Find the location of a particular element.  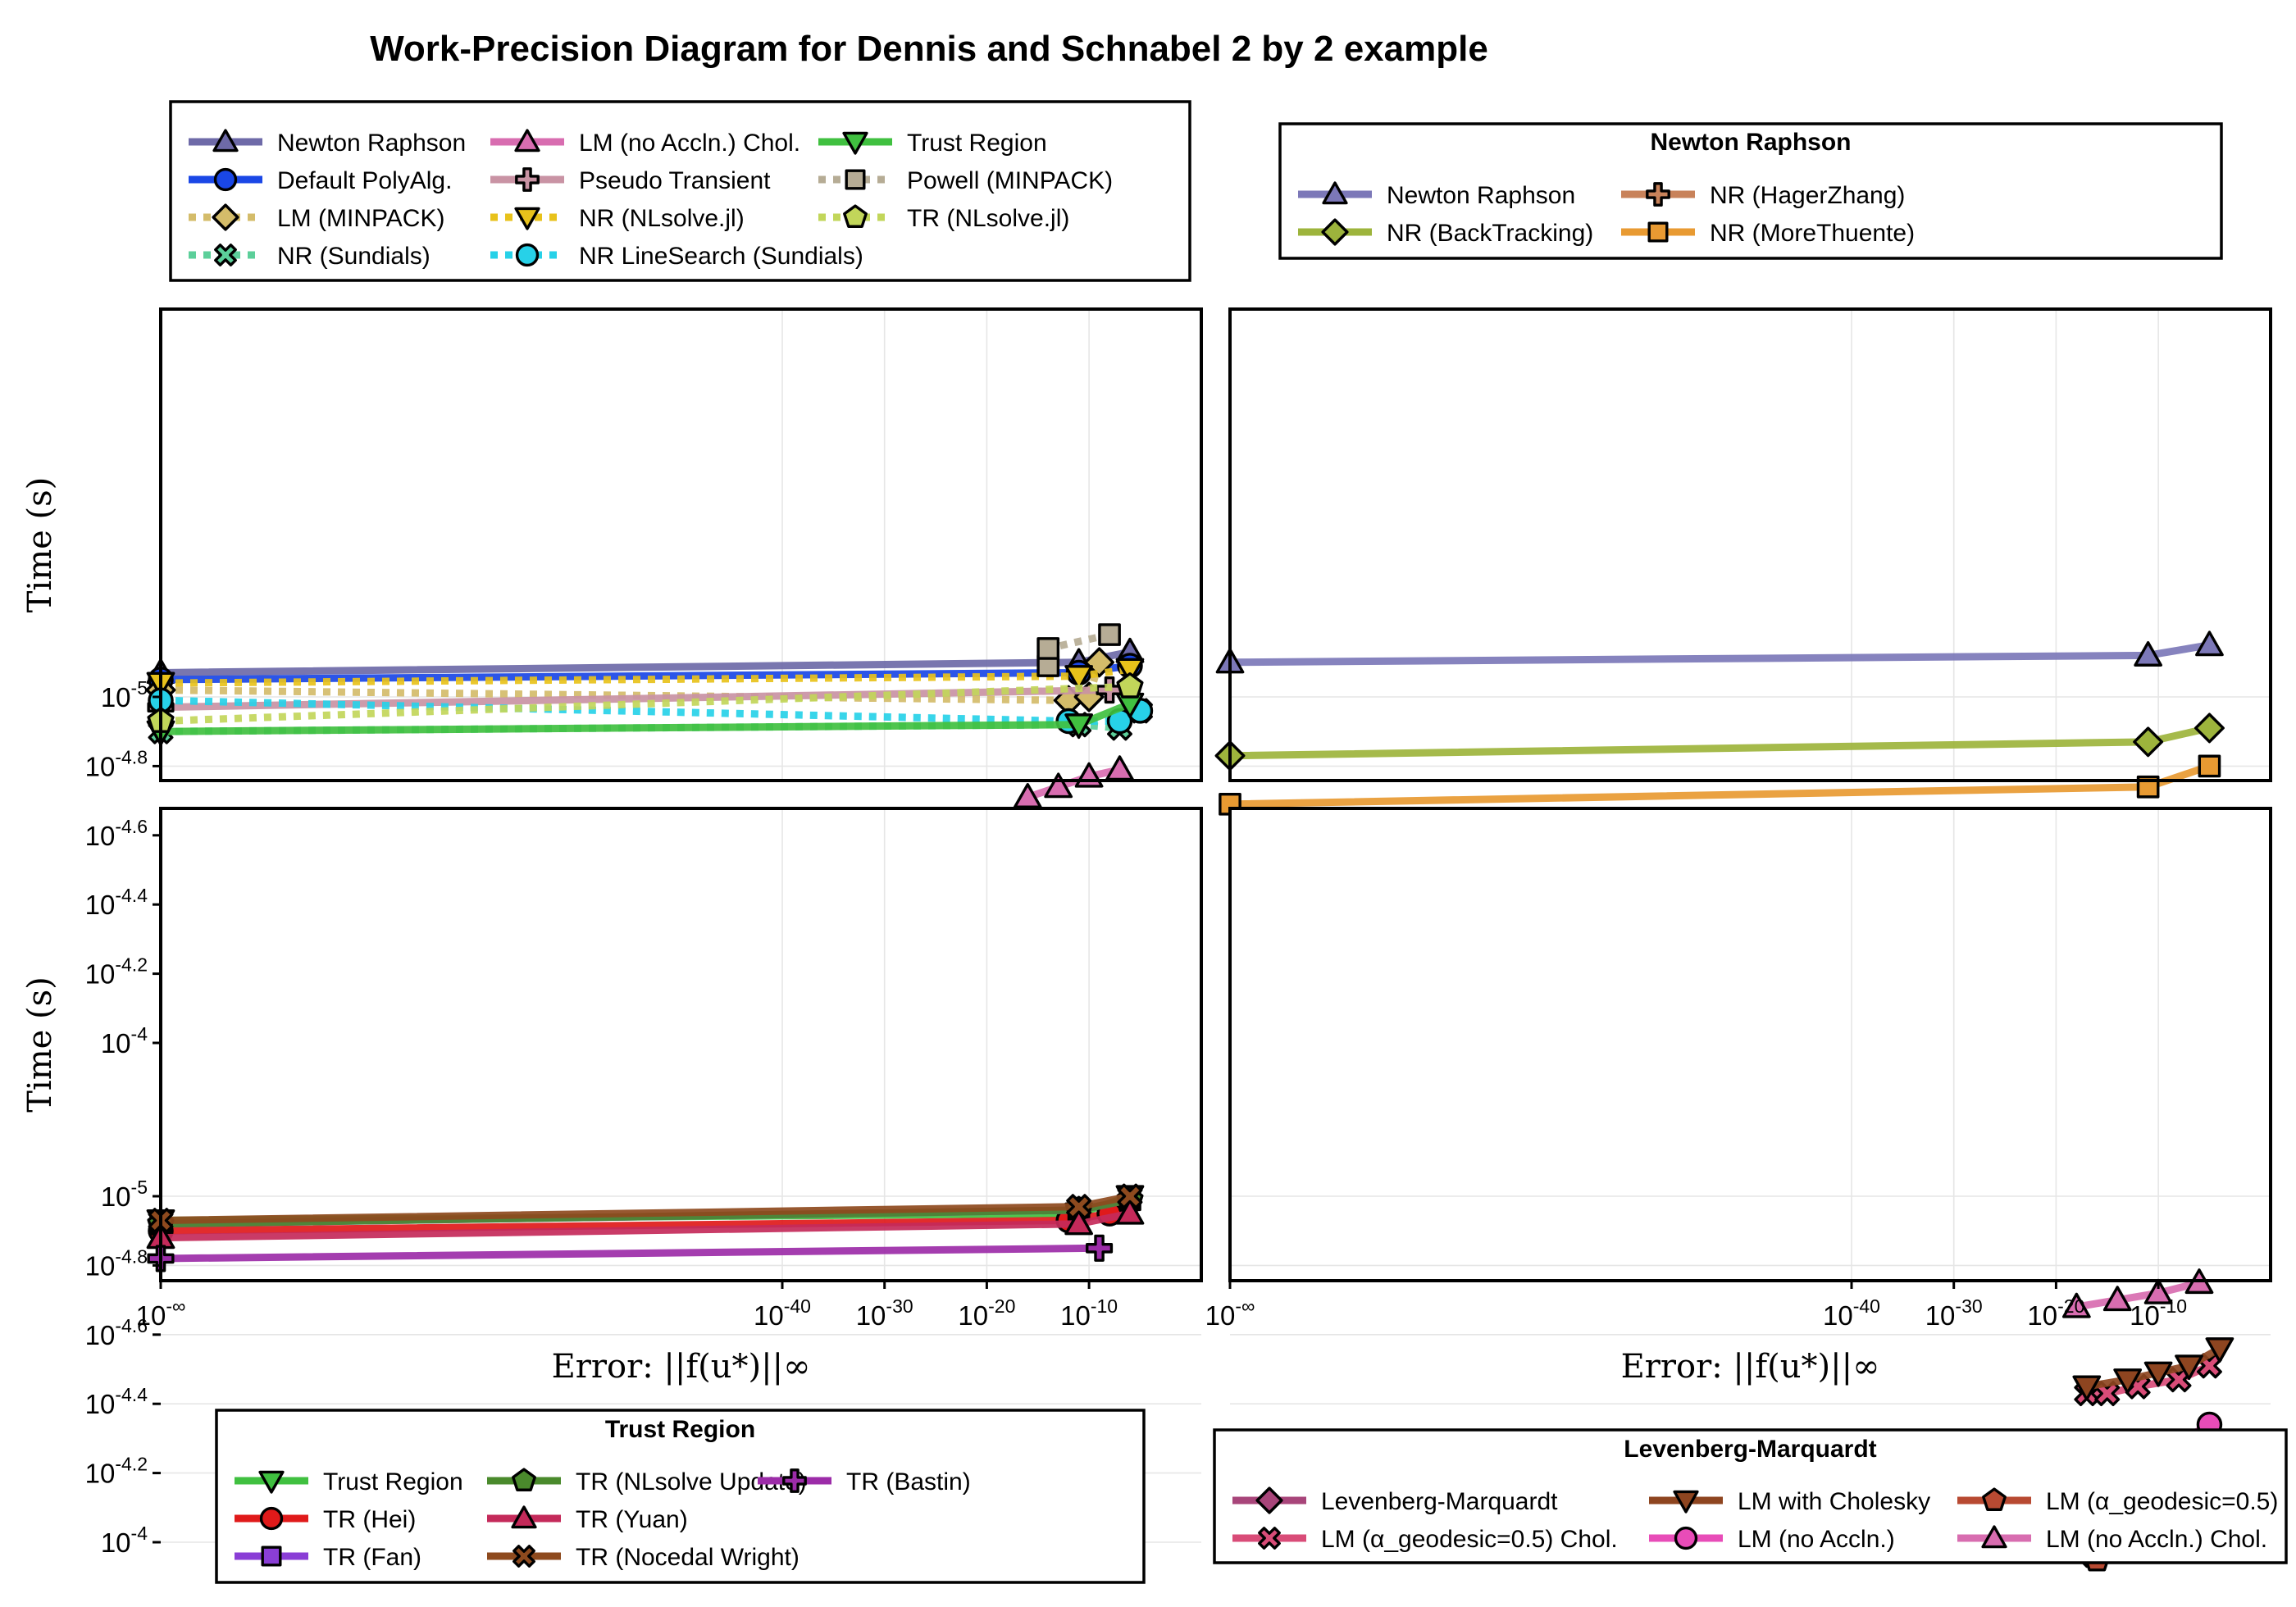

x-tick-label: 10-40 is located at coordinates (782, 1313).